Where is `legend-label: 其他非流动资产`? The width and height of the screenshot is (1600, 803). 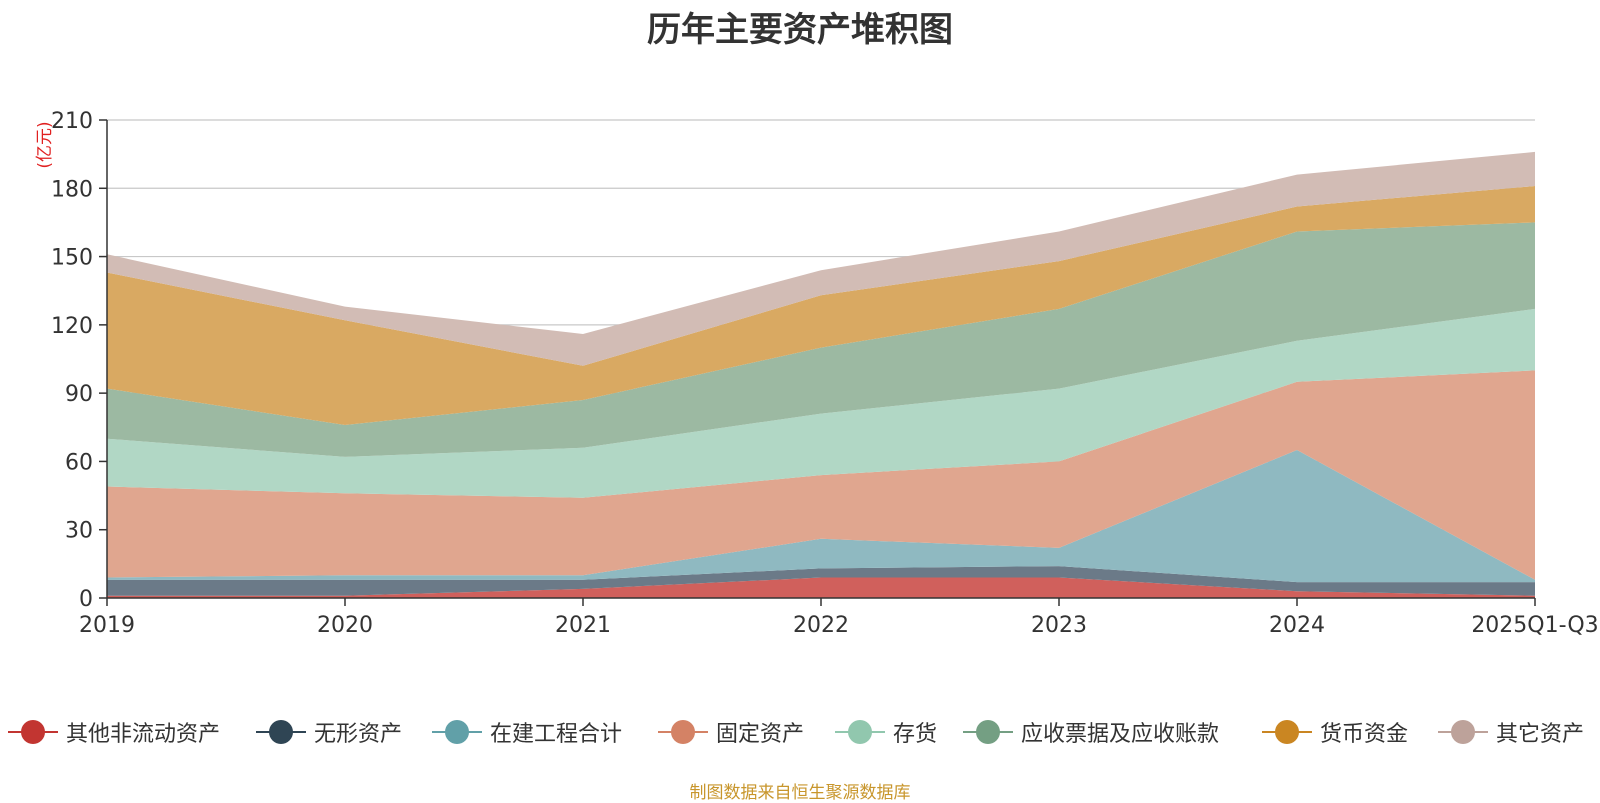
legend-label: 其他非流动资产 is located at coordinates (143, 734).